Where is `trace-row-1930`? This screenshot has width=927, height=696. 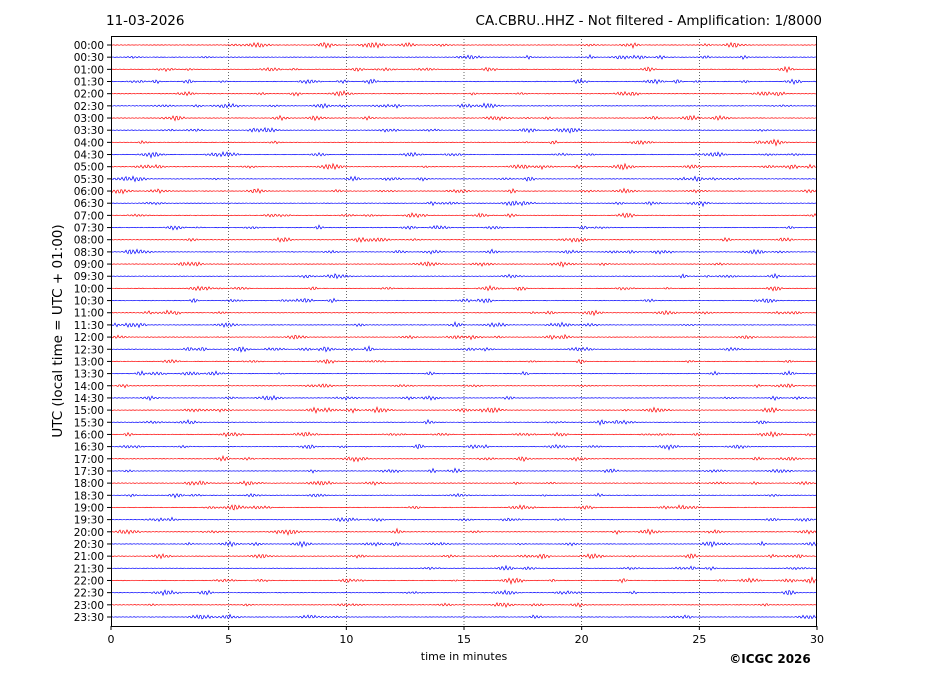
trace-row-1930 is located at coordinates (464, 519).